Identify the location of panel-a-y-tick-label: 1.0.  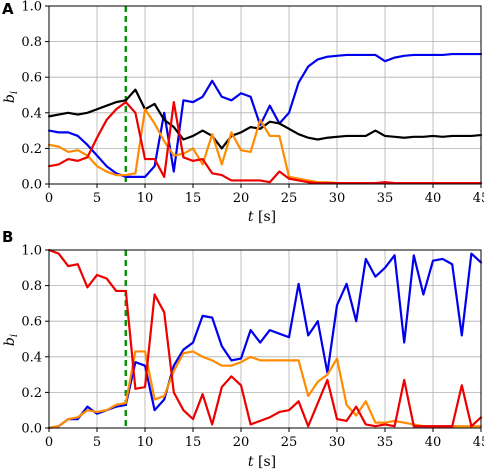
(31, 7).